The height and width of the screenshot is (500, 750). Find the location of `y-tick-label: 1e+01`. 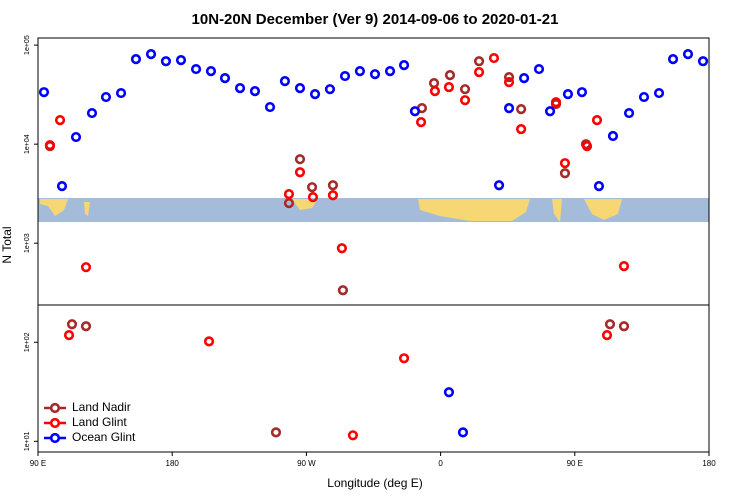

y-tick-label: 1e+01 is located at coordinates (27, 441).